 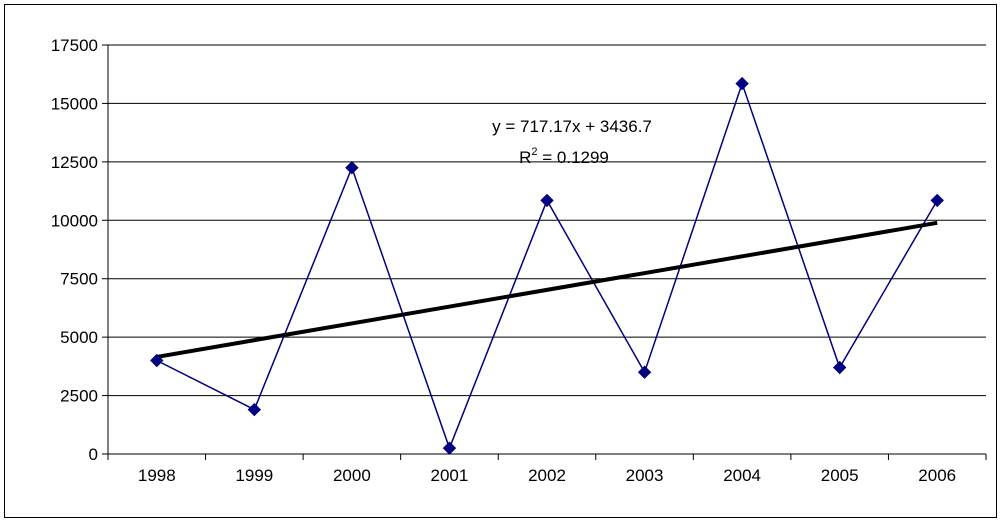 What do you see at coordinates (79, 396) in the screenshot?
I see `y-tick-label: 2500` at bounding box center [79, 396].